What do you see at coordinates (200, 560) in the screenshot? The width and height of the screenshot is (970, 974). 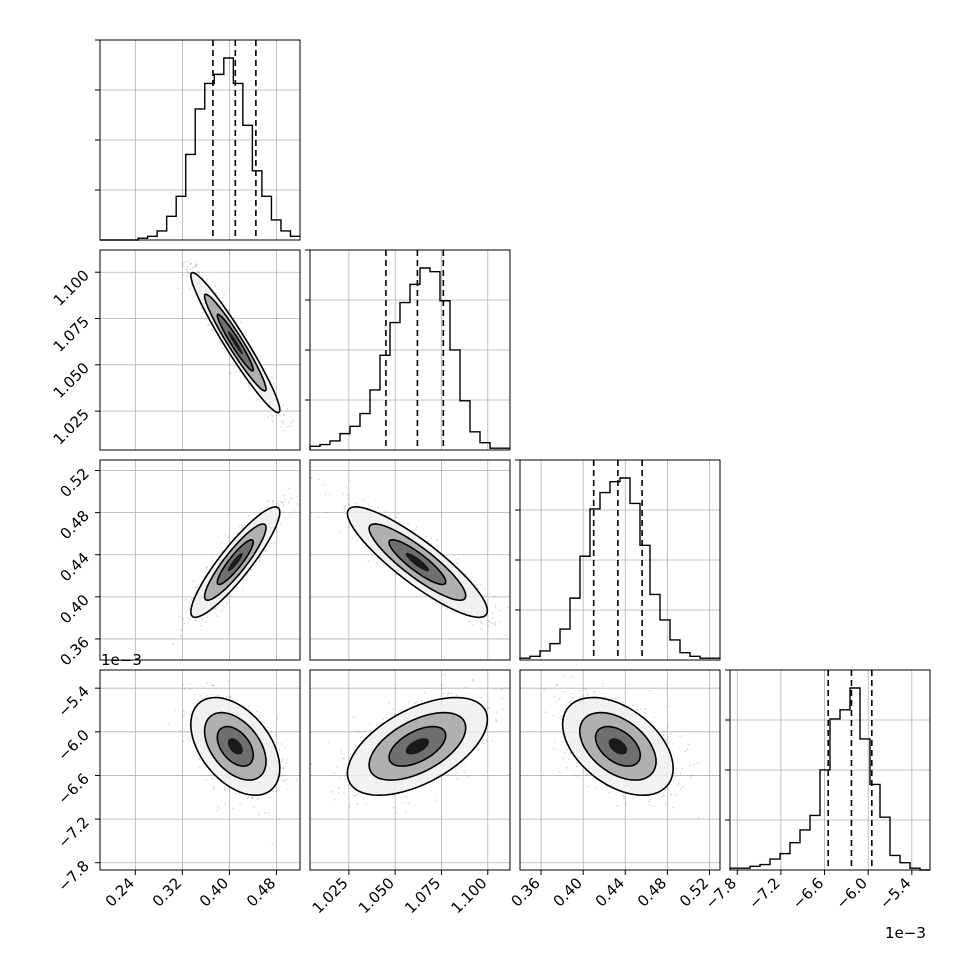 I see `panel-frame` at bounding box center [200, 560].